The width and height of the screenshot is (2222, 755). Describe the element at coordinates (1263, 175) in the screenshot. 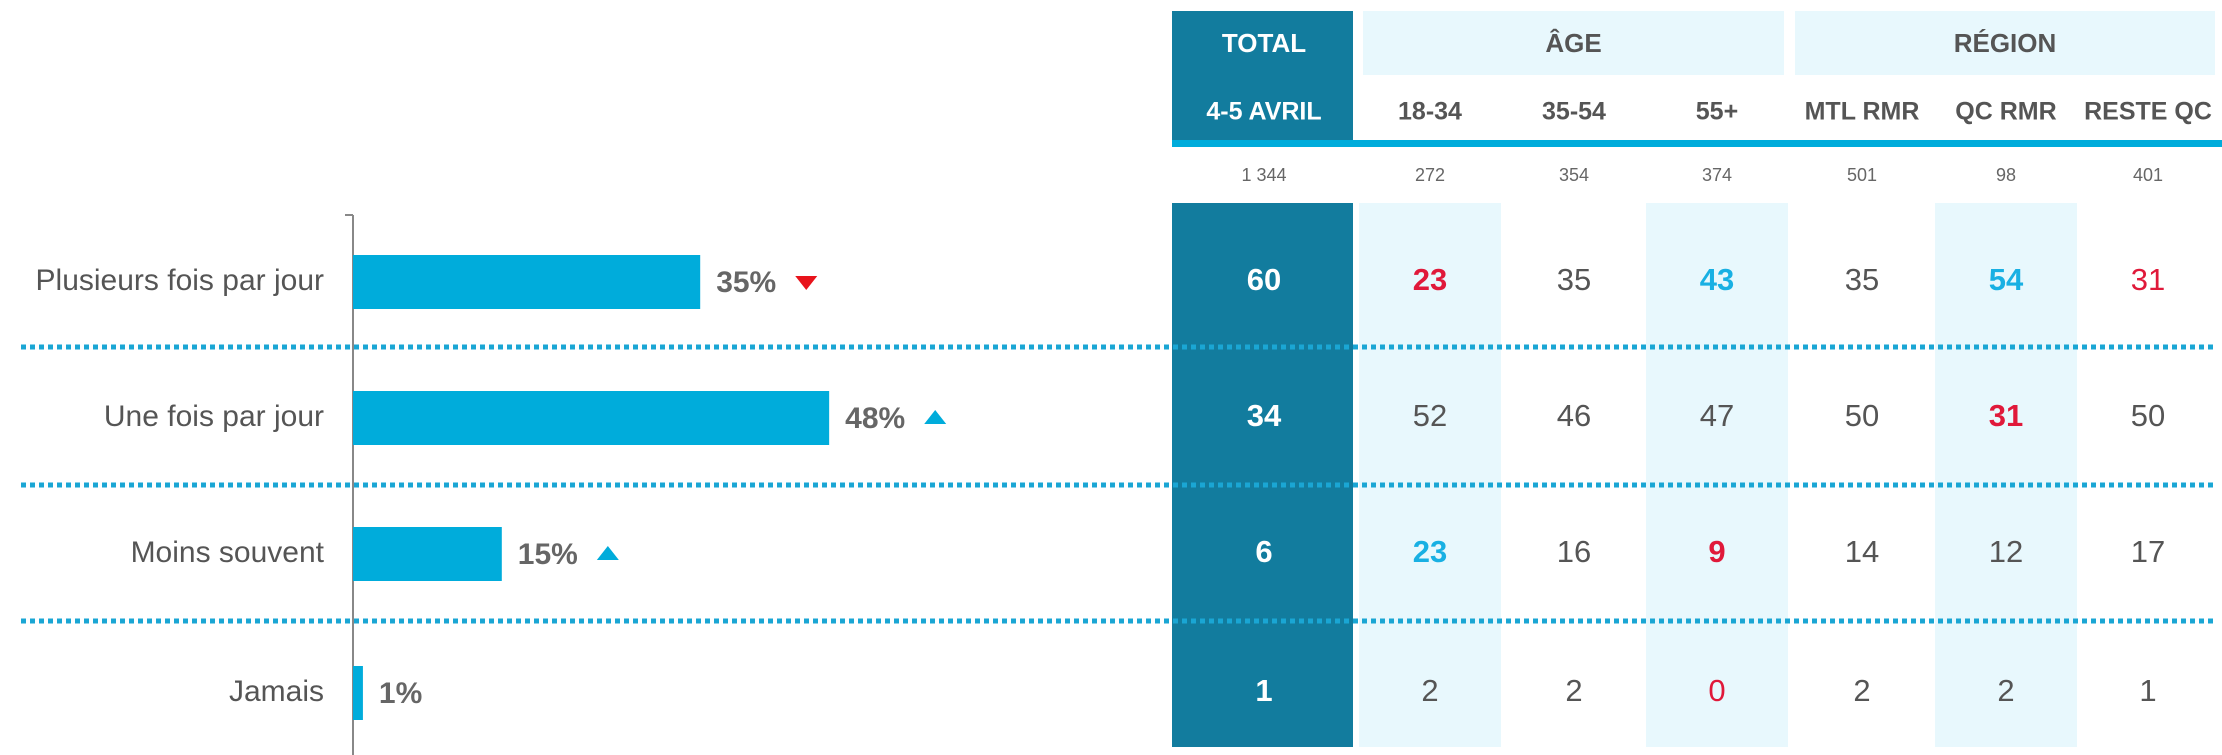

I see `base-size: 1 344` at that location.